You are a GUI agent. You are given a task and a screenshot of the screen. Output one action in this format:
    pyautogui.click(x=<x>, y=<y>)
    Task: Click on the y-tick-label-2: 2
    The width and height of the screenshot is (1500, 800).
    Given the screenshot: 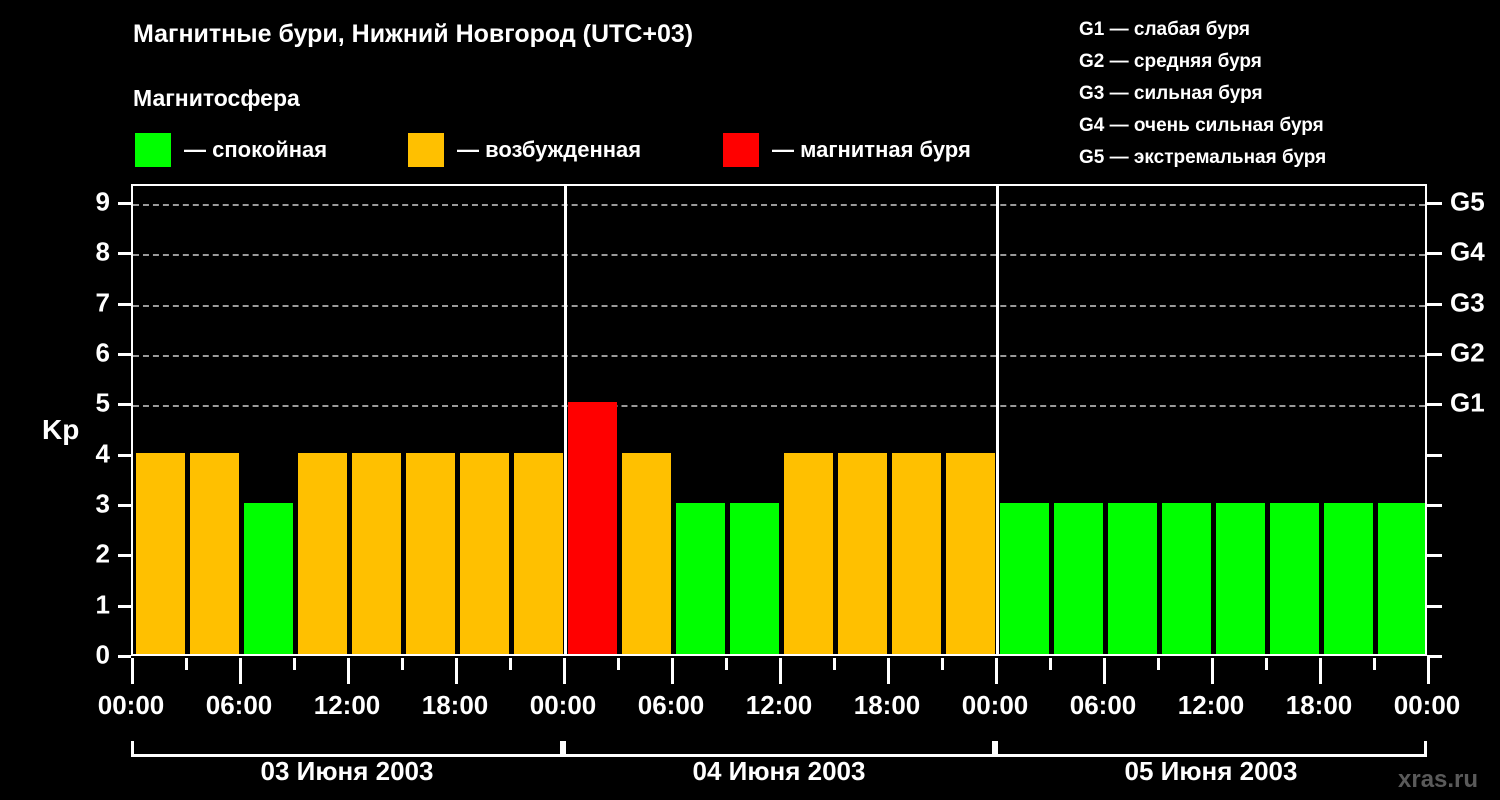 What is the action you would take?
    pyautogui.click(x=102, y=553)
    